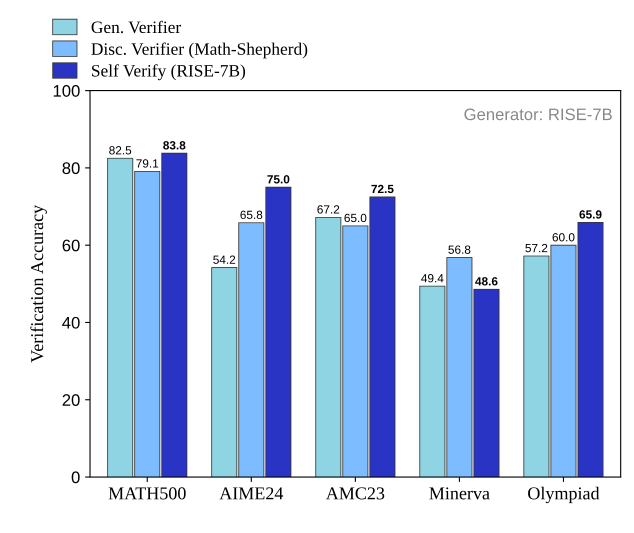 The image size is (634, 533). I want to click on y-tick-label: 100, so click(67, 91).